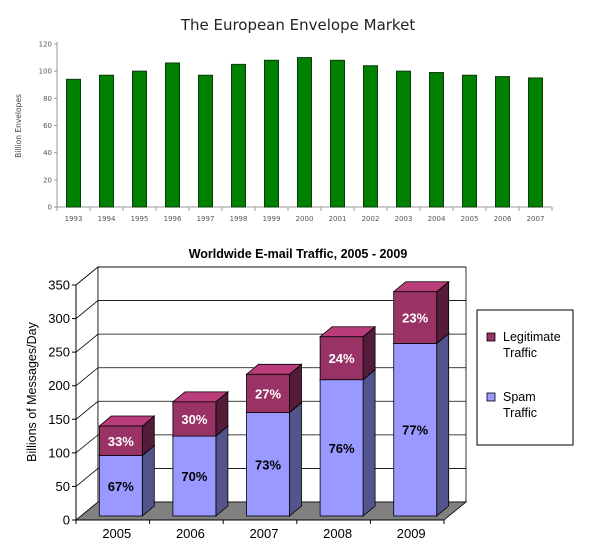 This screenshot has width=596, height=558. I want to click on y-tick-label: 150, so click(59, 419).